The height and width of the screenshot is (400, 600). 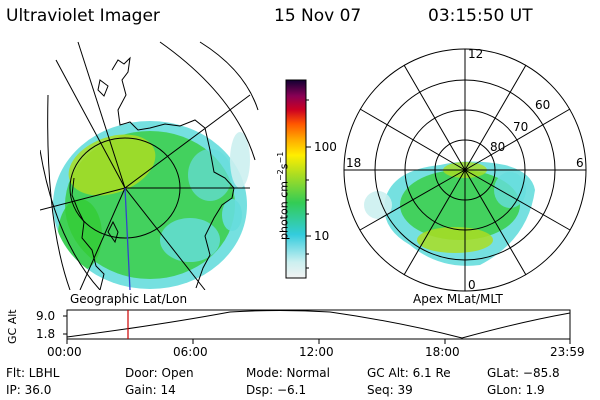 I want to click on orbit-x-tick-2359: 23:59, so click(x=567, y=352).